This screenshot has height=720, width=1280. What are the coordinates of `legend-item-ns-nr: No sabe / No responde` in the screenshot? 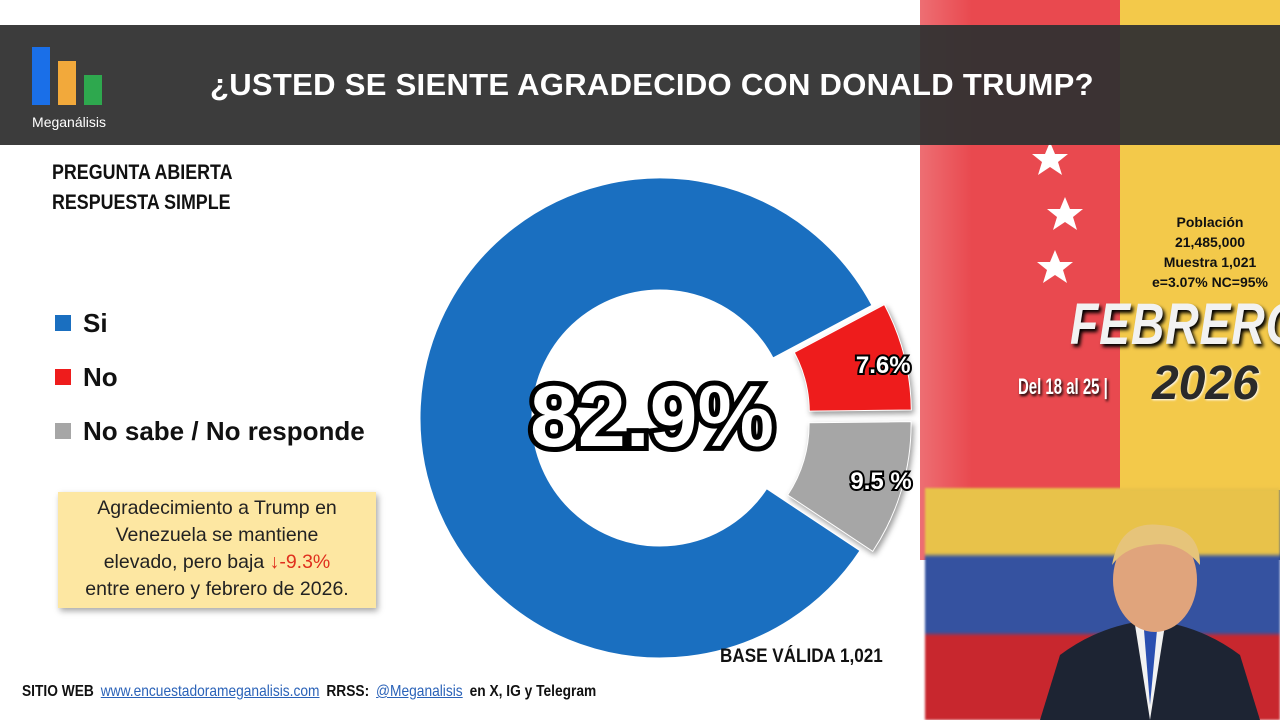 It's located at (210, 431).